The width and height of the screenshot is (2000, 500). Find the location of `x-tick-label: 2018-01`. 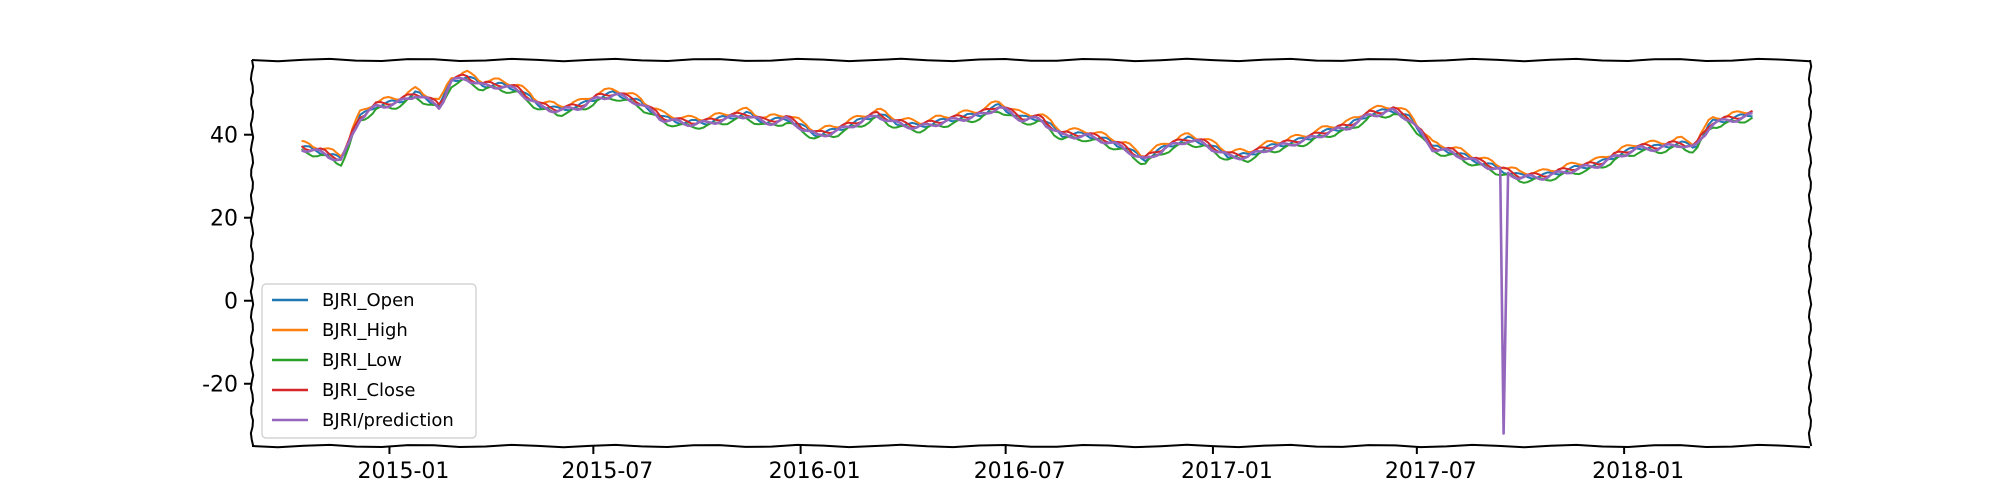

x-tick-label: 2018-01 is located at coordinates (1638, 471).